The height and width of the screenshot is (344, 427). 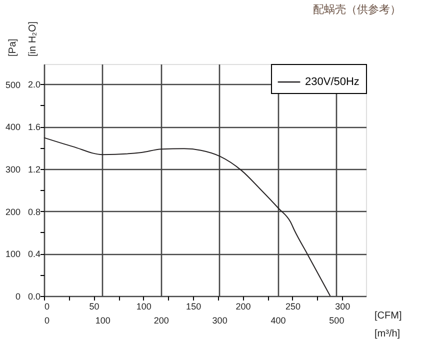 What do you see at coordinates (332, 82) in the screenshot?
I see `legend-label: 230V/50Hz` at bounding box center [332, 82].